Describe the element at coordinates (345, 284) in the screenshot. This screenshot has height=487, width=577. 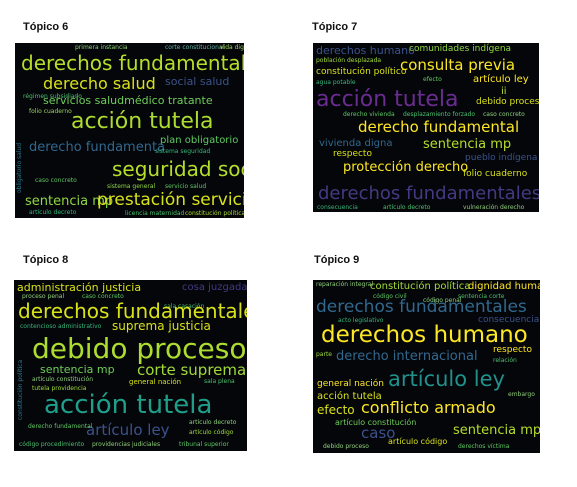
I see `cloud-word: reparación integral` at that location.